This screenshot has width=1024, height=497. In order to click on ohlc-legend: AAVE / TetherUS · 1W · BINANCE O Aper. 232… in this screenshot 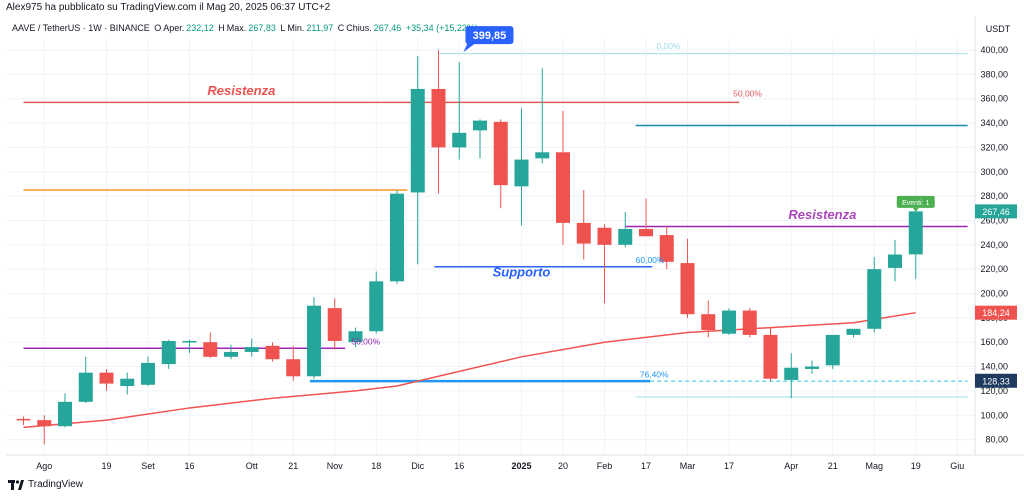, I will do `click(246, 28)`.